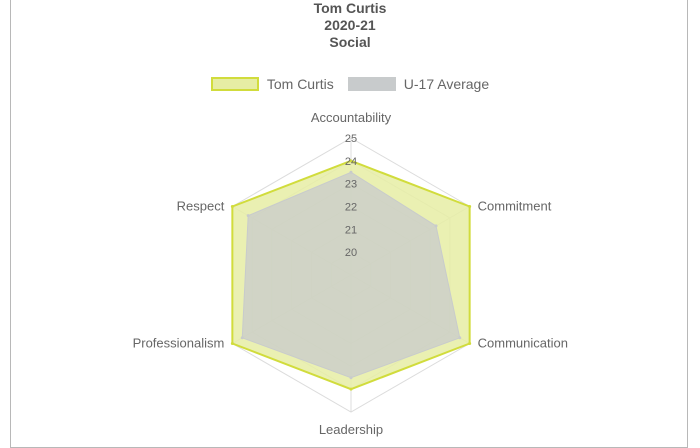 The height and width of the screenshot is (448, 700). What do you see at coordinates (470, 206) in the screenshot?
I see `data-point-tom-curtis-commitment` at bounding box center [470, 206].